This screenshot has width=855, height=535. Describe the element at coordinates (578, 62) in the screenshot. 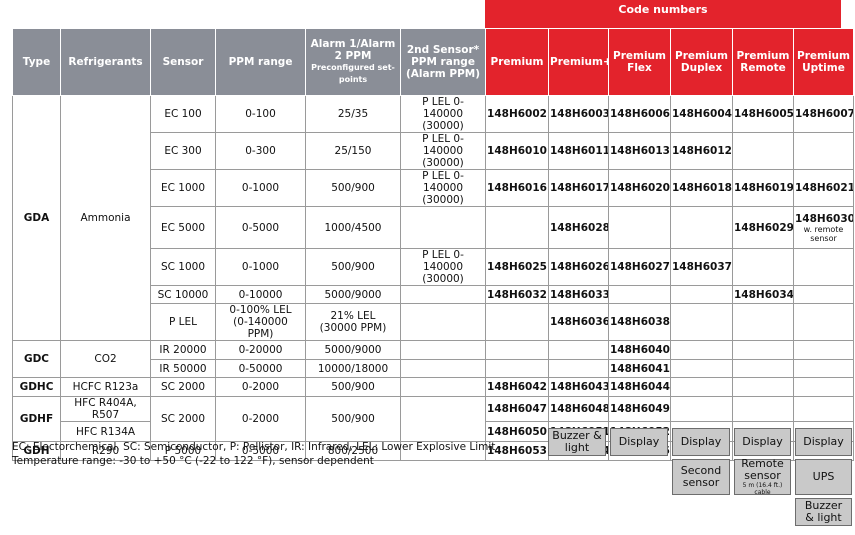

I see `header-cell: Premium+` at that location.